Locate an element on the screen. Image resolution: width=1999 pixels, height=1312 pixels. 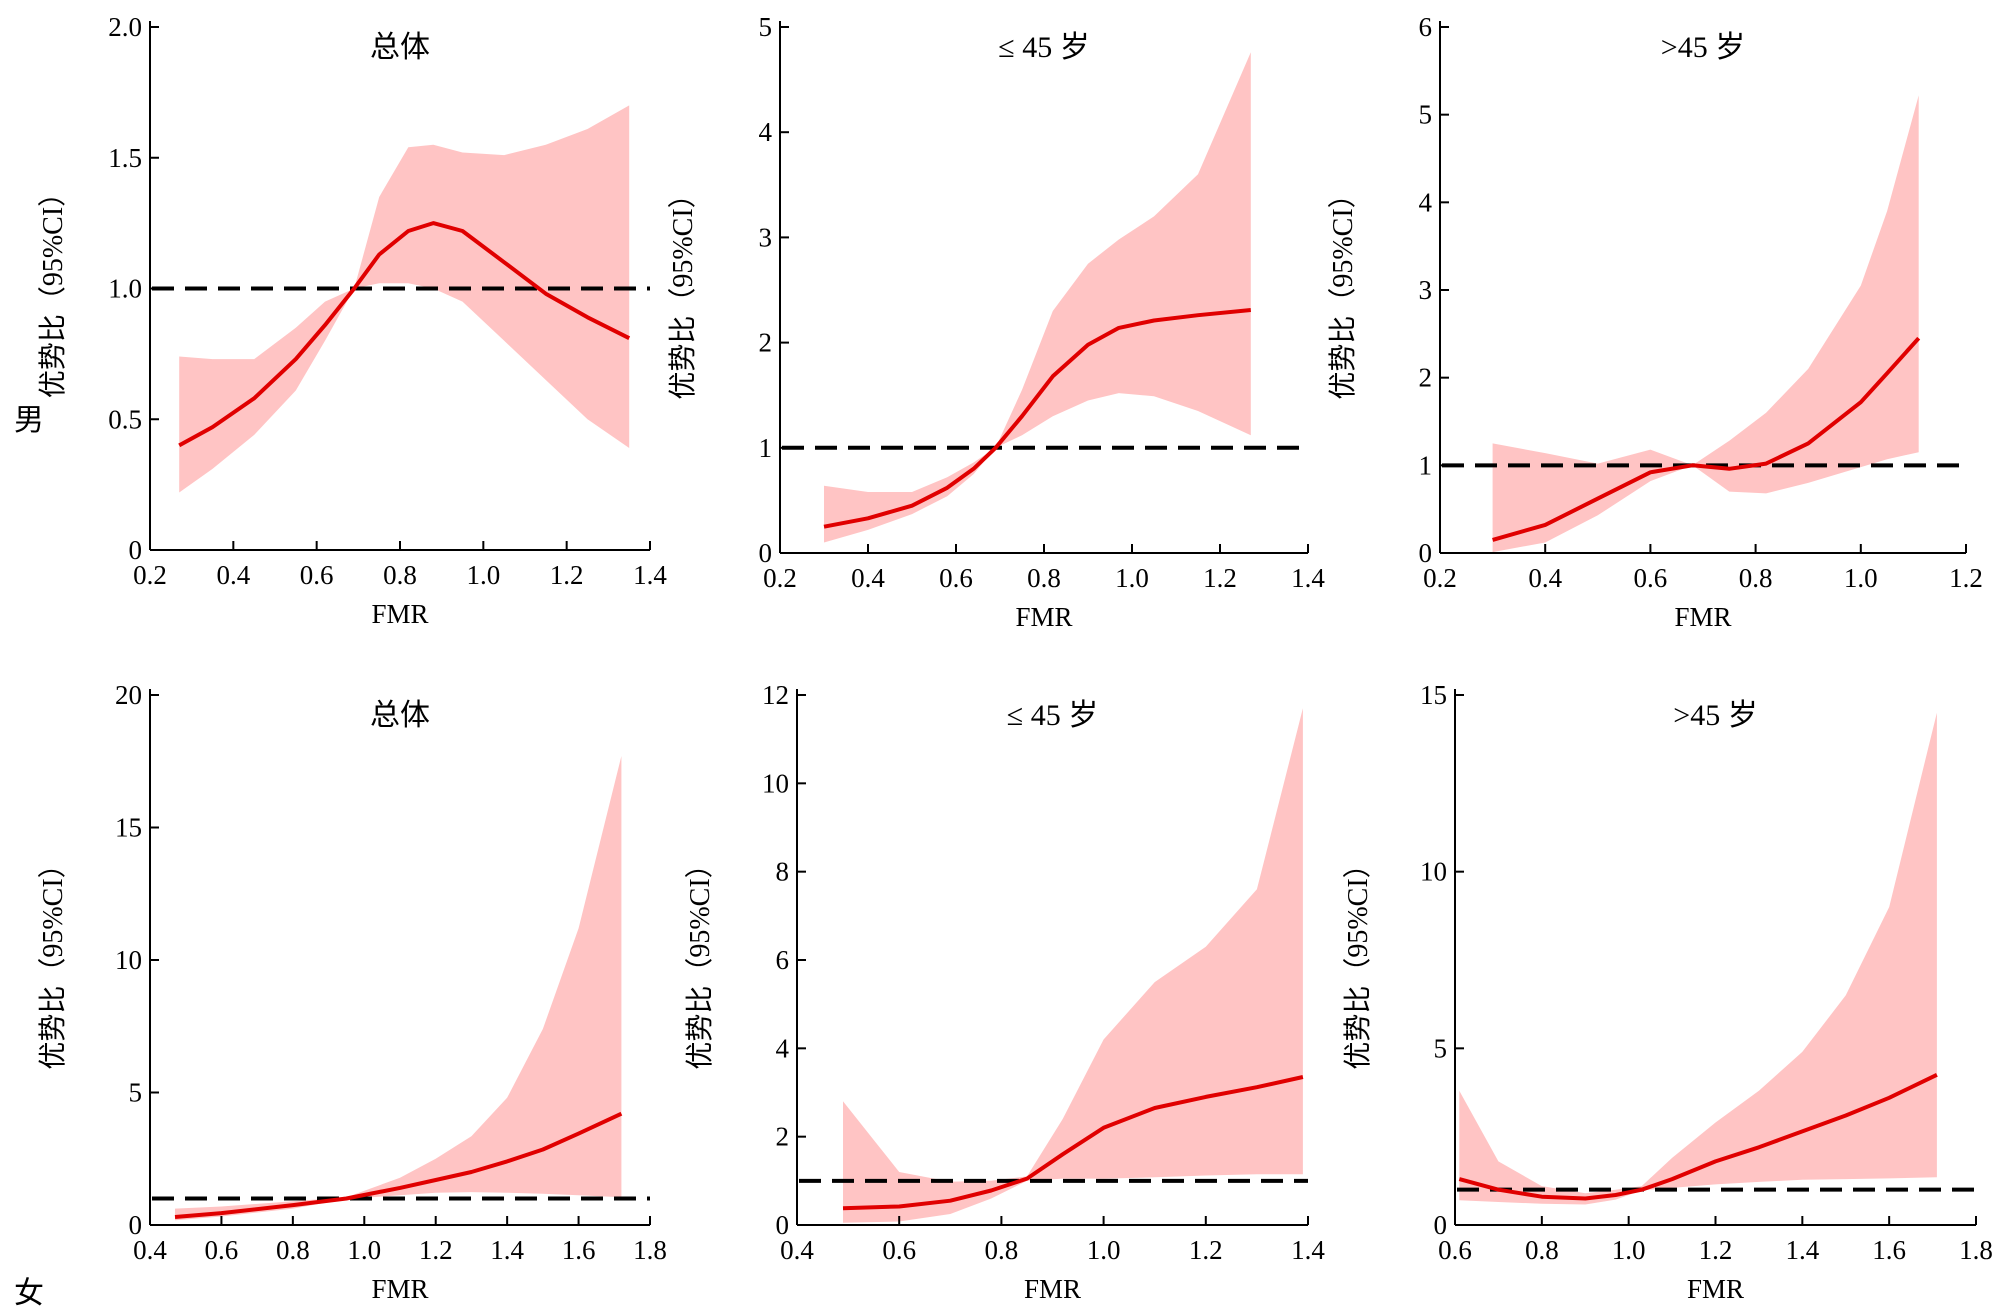
y-tick-label: 1.0 is located at coordinates (125, 289).